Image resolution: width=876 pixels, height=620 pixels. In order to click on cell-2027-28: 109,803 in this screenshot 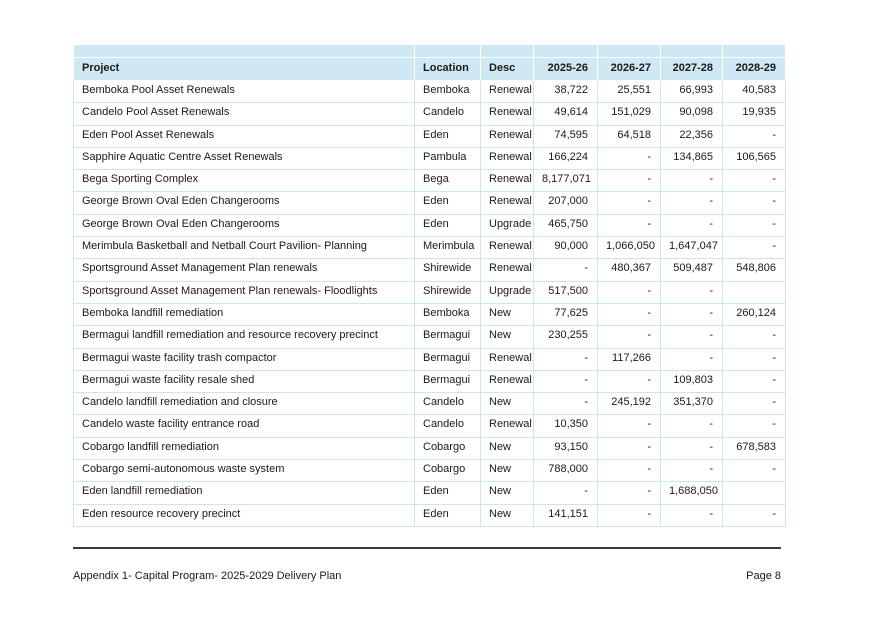, I will do `click(691, 381)`.